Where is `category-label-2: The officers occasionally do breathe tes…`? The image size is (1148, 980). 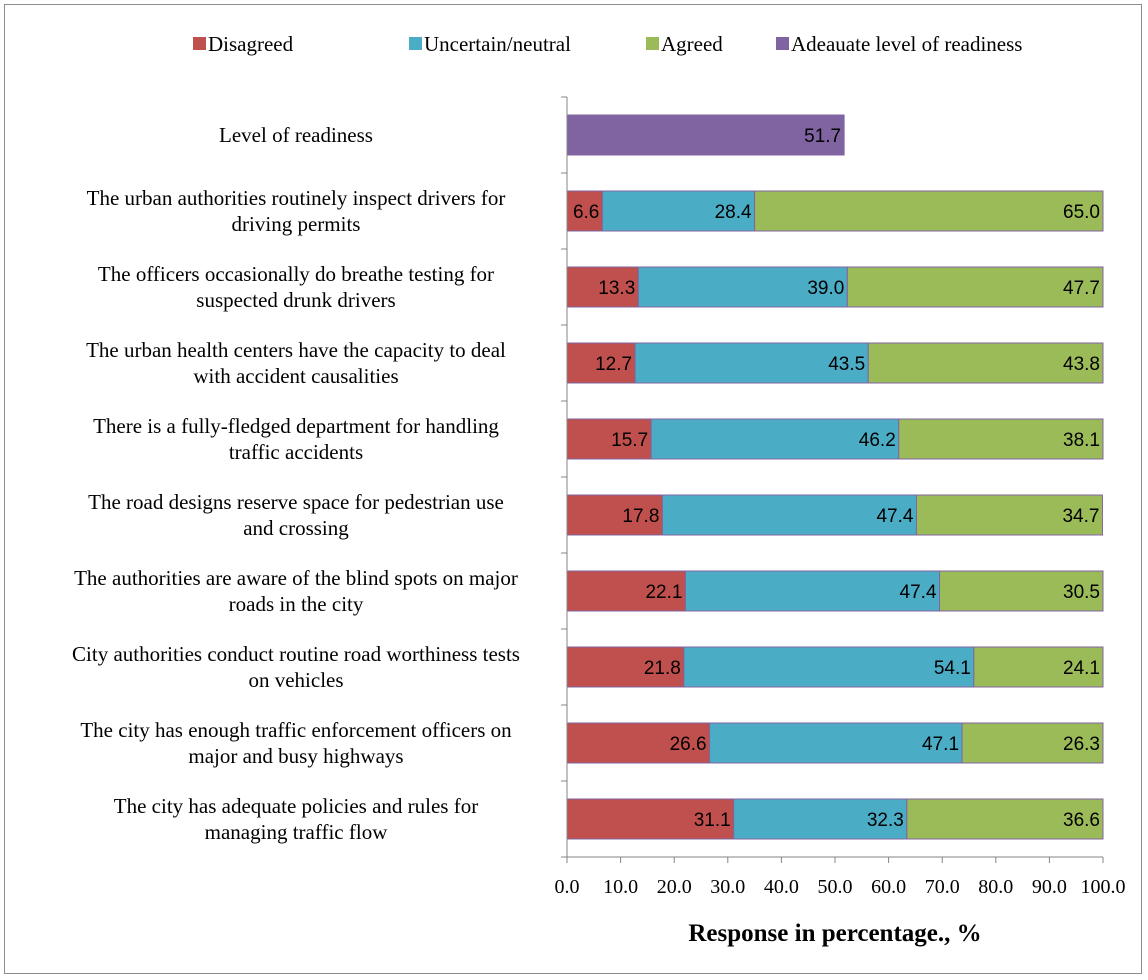 category-label-2: The officers occasionally do breathe tes… is located at coordinates (296, 287).